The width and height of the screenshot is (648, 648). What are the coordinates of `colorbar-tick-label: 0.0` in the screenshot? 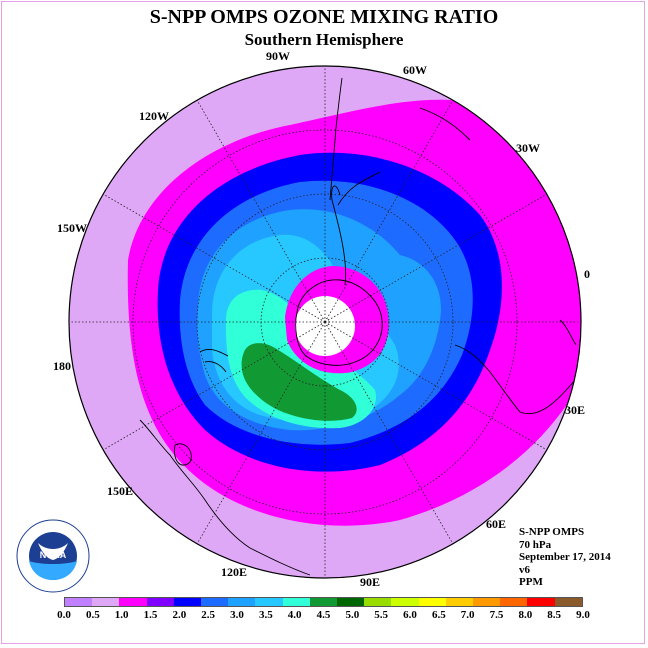 It's located at (64, 615).